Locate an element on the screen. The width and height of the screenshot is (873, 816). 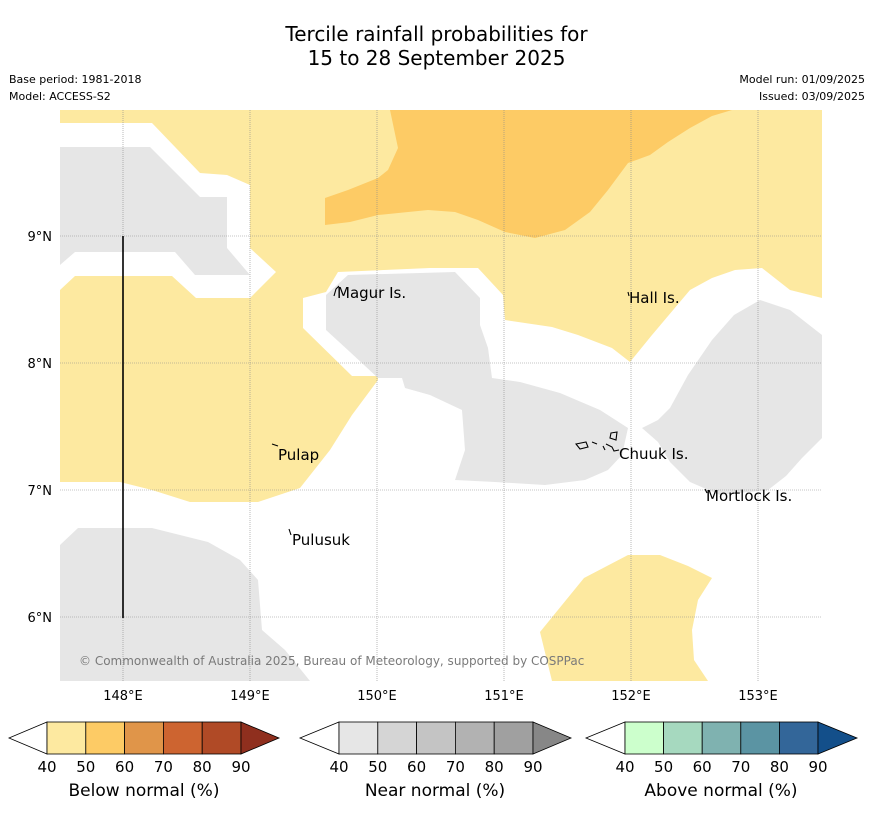
colorbar-label-near: Near normal (%) is located at coordinates (435, 791).